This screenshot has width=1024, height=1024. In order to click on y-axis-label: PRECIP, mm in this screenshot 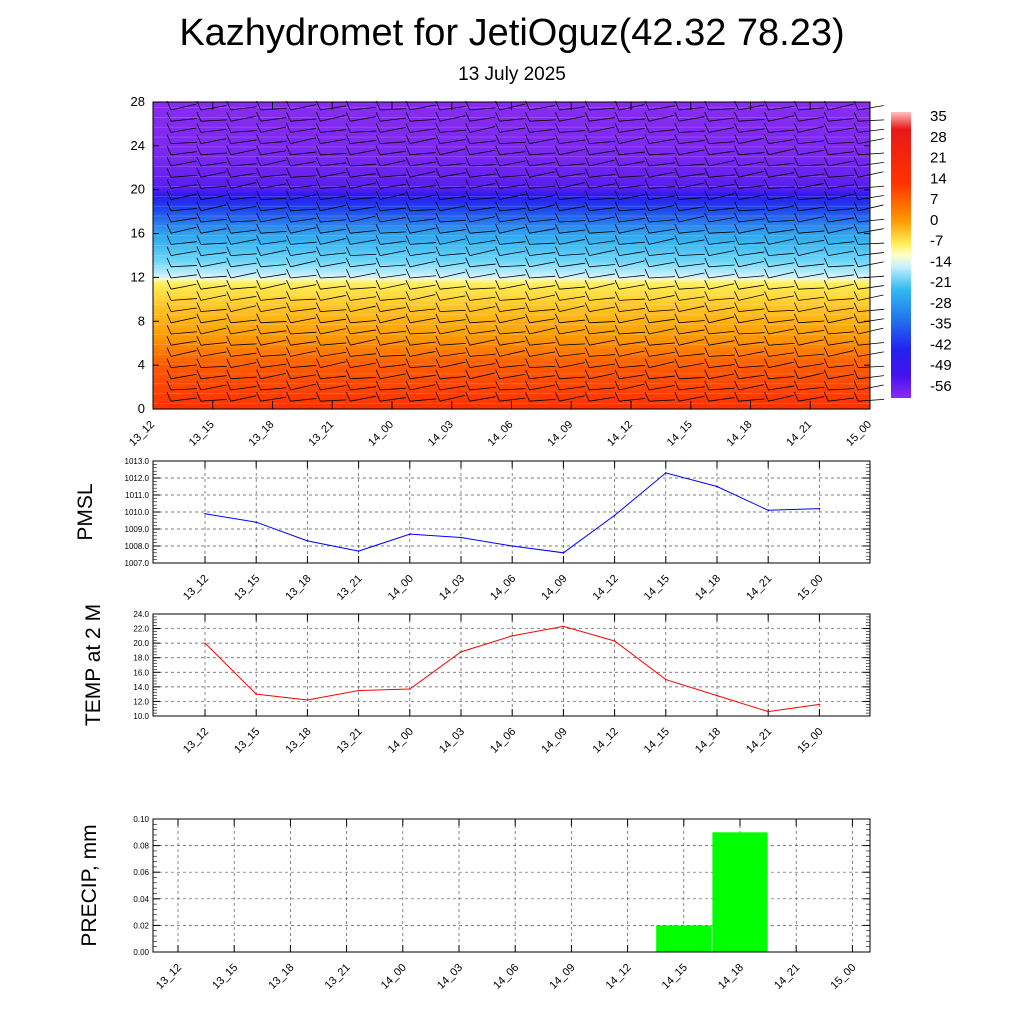, I will do `click(89, 885)`.